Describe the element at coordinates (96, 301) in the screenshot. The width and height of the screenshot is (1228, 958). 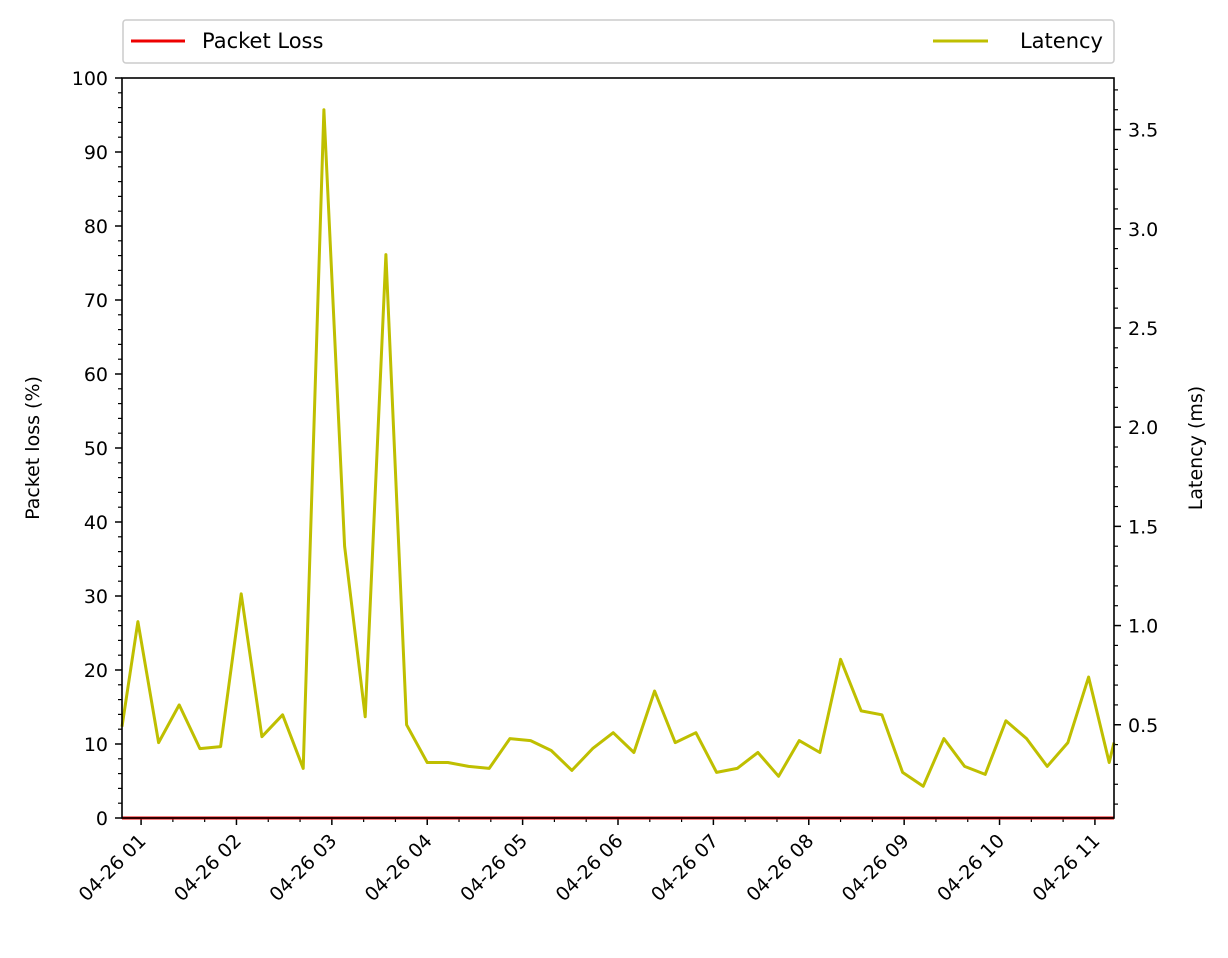
I see `y-left-tick-label: 70` at that location.